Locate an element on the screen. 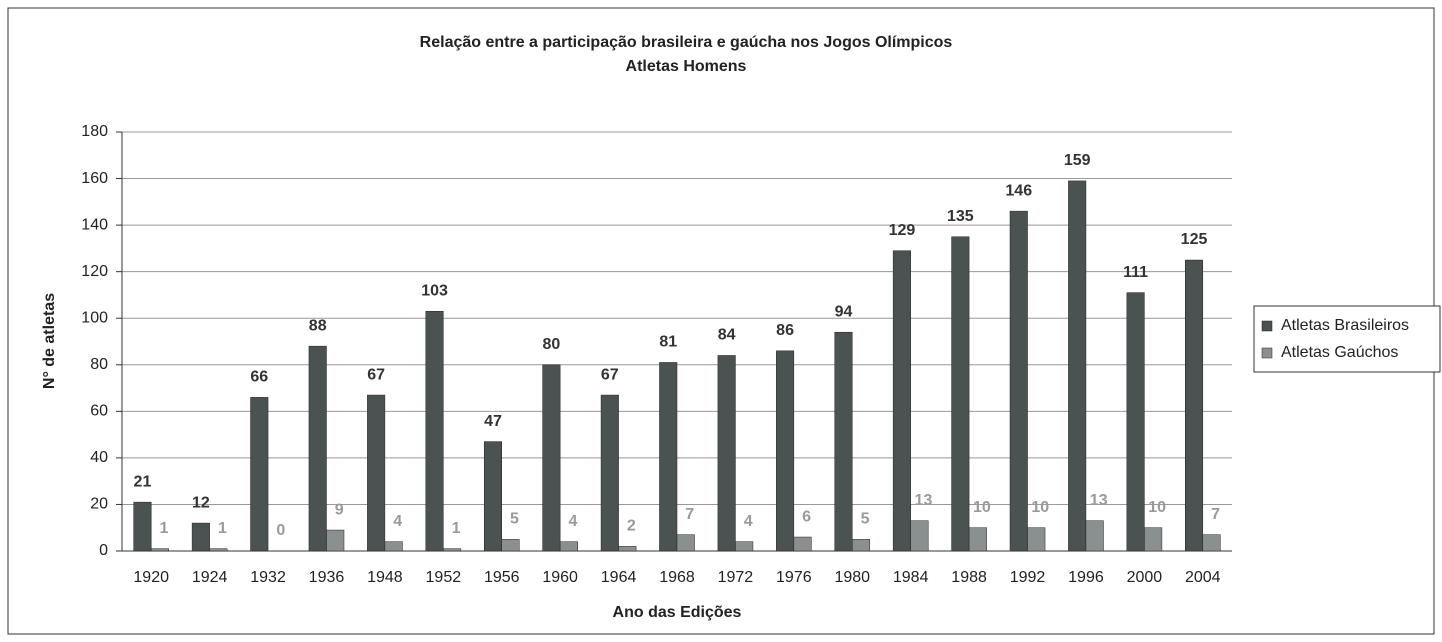 This screenshot has width=1442, height=642. y-tick-label: 40 is located at coordinates (99, 457).